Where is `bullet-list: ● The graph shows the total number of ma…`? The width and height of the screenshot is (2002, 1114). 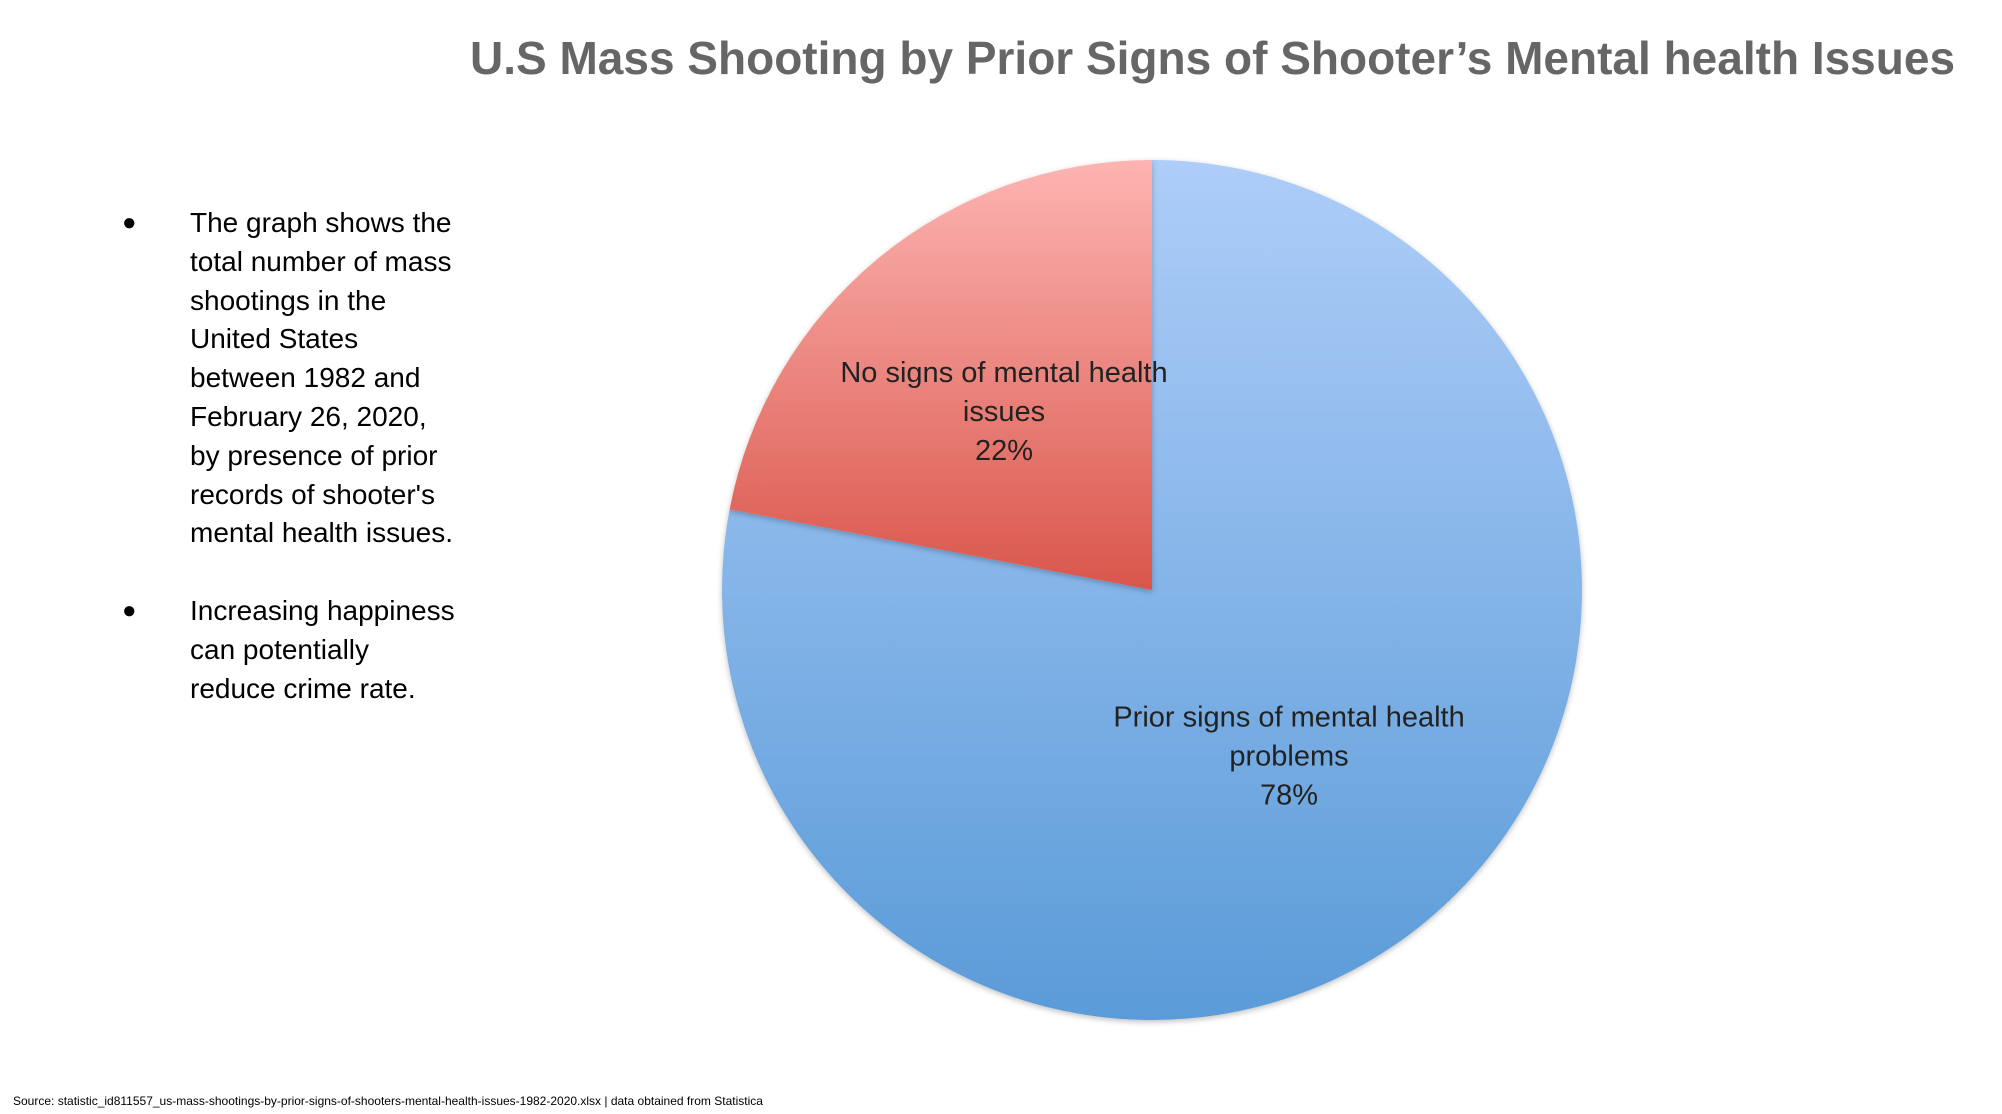 bullet-list: ● The graph shows the total number of ma… is located at coordinates (288, 475).